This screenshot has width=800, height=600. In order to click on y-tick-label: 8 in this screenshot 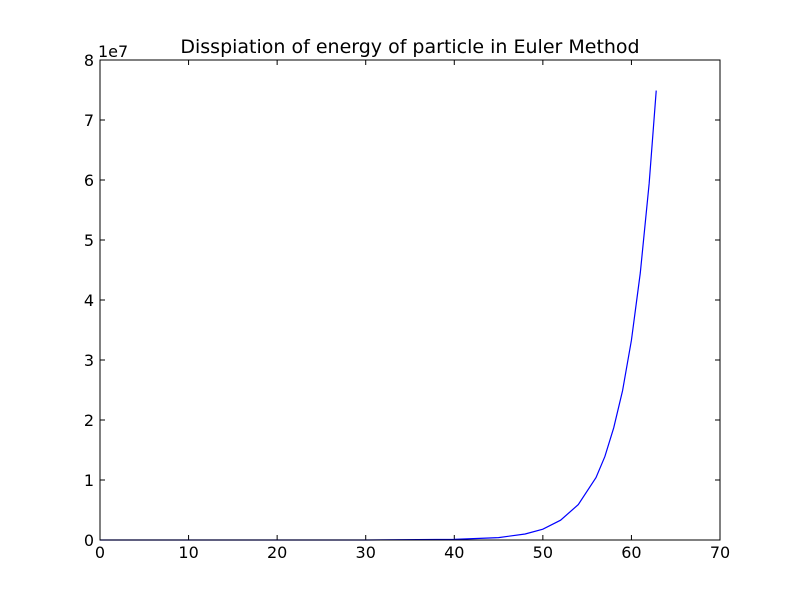, I will do `click(89, 60)`.